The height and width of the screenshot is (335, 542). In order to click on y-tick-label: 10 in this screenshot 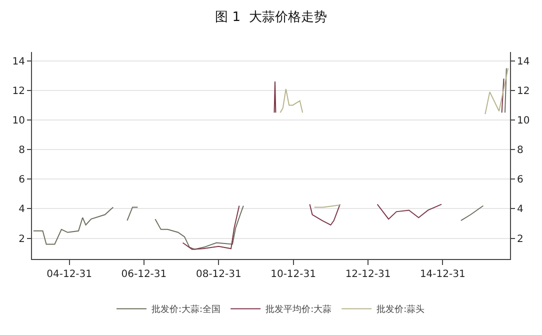, I will do `click(18, 121)`.